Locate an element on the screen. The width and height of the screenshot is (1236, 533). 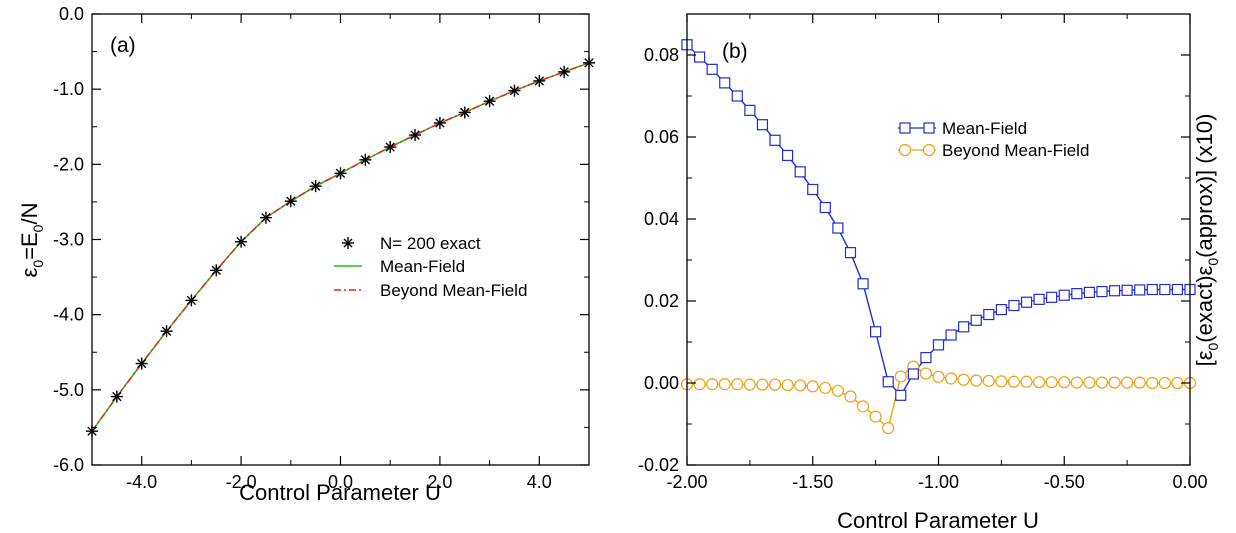
panel-b-ytick-label: 0.02 is located at coordinates (661, 301).